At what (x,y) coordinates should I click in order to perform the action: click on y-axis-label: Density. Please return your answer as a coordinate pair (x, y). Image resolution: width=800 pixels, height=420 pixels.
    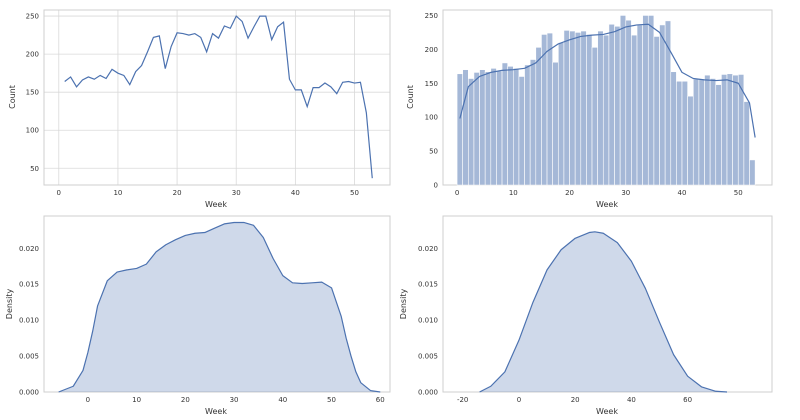
    Looking at the image, I should click on (403, 304).